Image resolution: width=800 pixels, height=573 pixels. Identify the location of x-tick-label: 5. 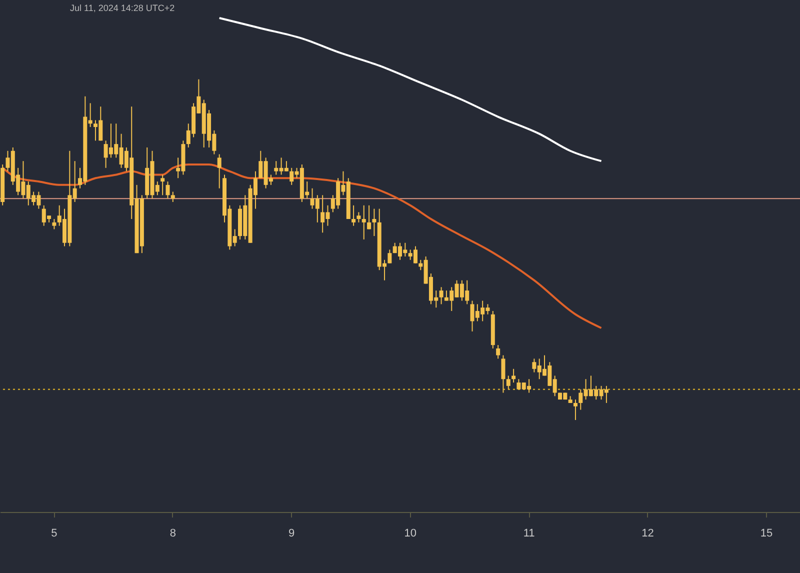
(54, 534).